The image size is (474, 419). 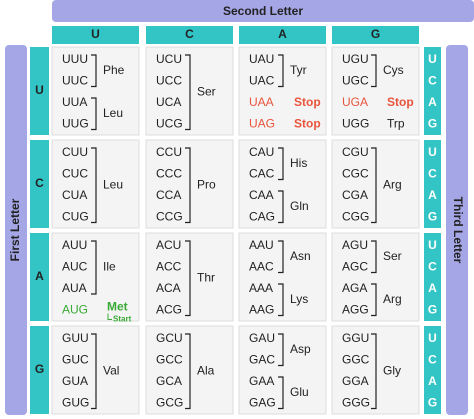 I want to click on start-mark, so click(x=109, y=316).